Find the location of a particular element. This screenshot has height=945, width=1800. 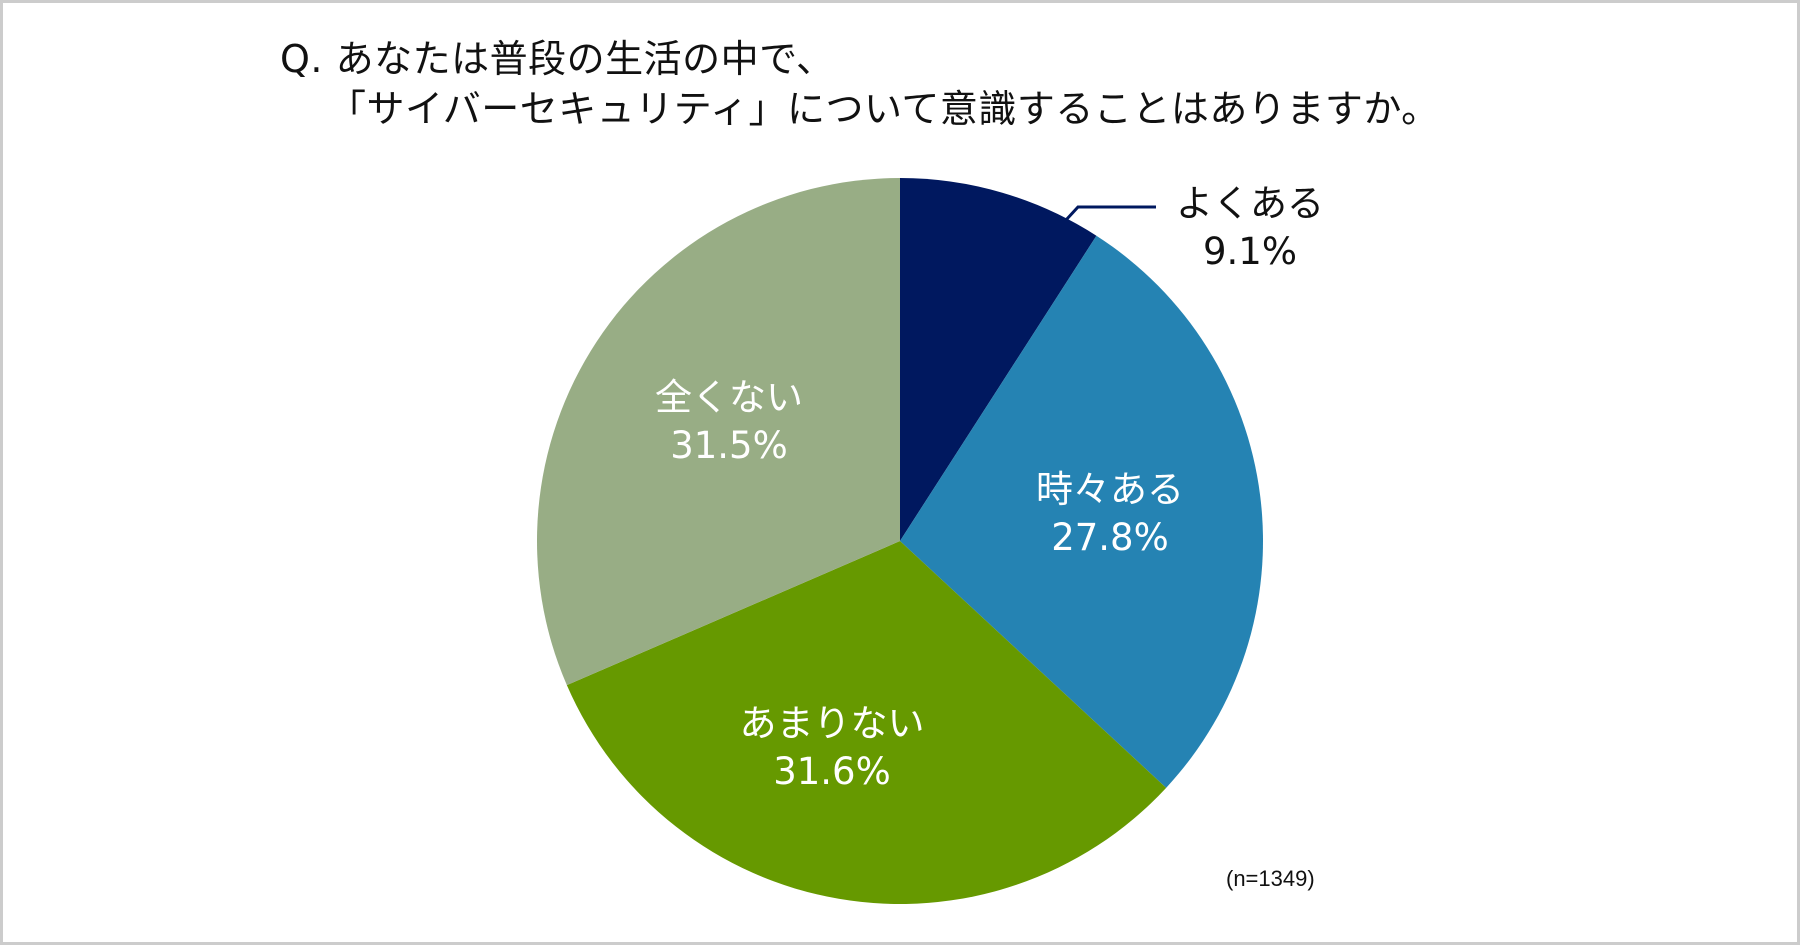

label-amarinai-value: 31.6% is located at coordinates (832, 771).